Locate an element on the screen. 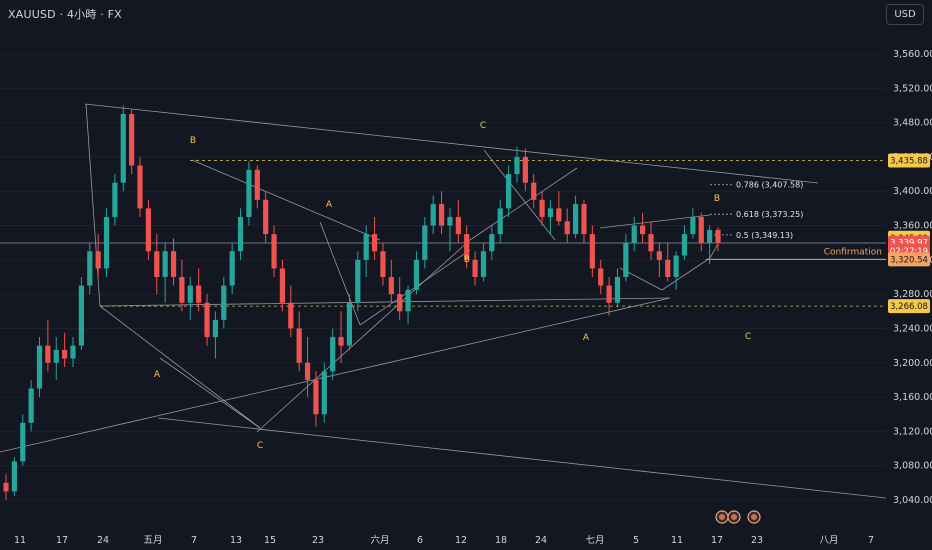  currency-button: USD is located at coordinates (905, 14).